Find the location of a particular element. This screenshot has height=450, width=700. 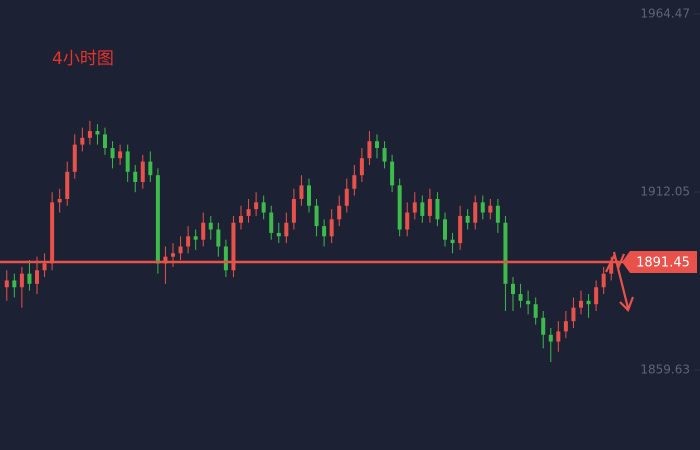

chart-annotation: 4小时图 is located at coordinates (83, 59).